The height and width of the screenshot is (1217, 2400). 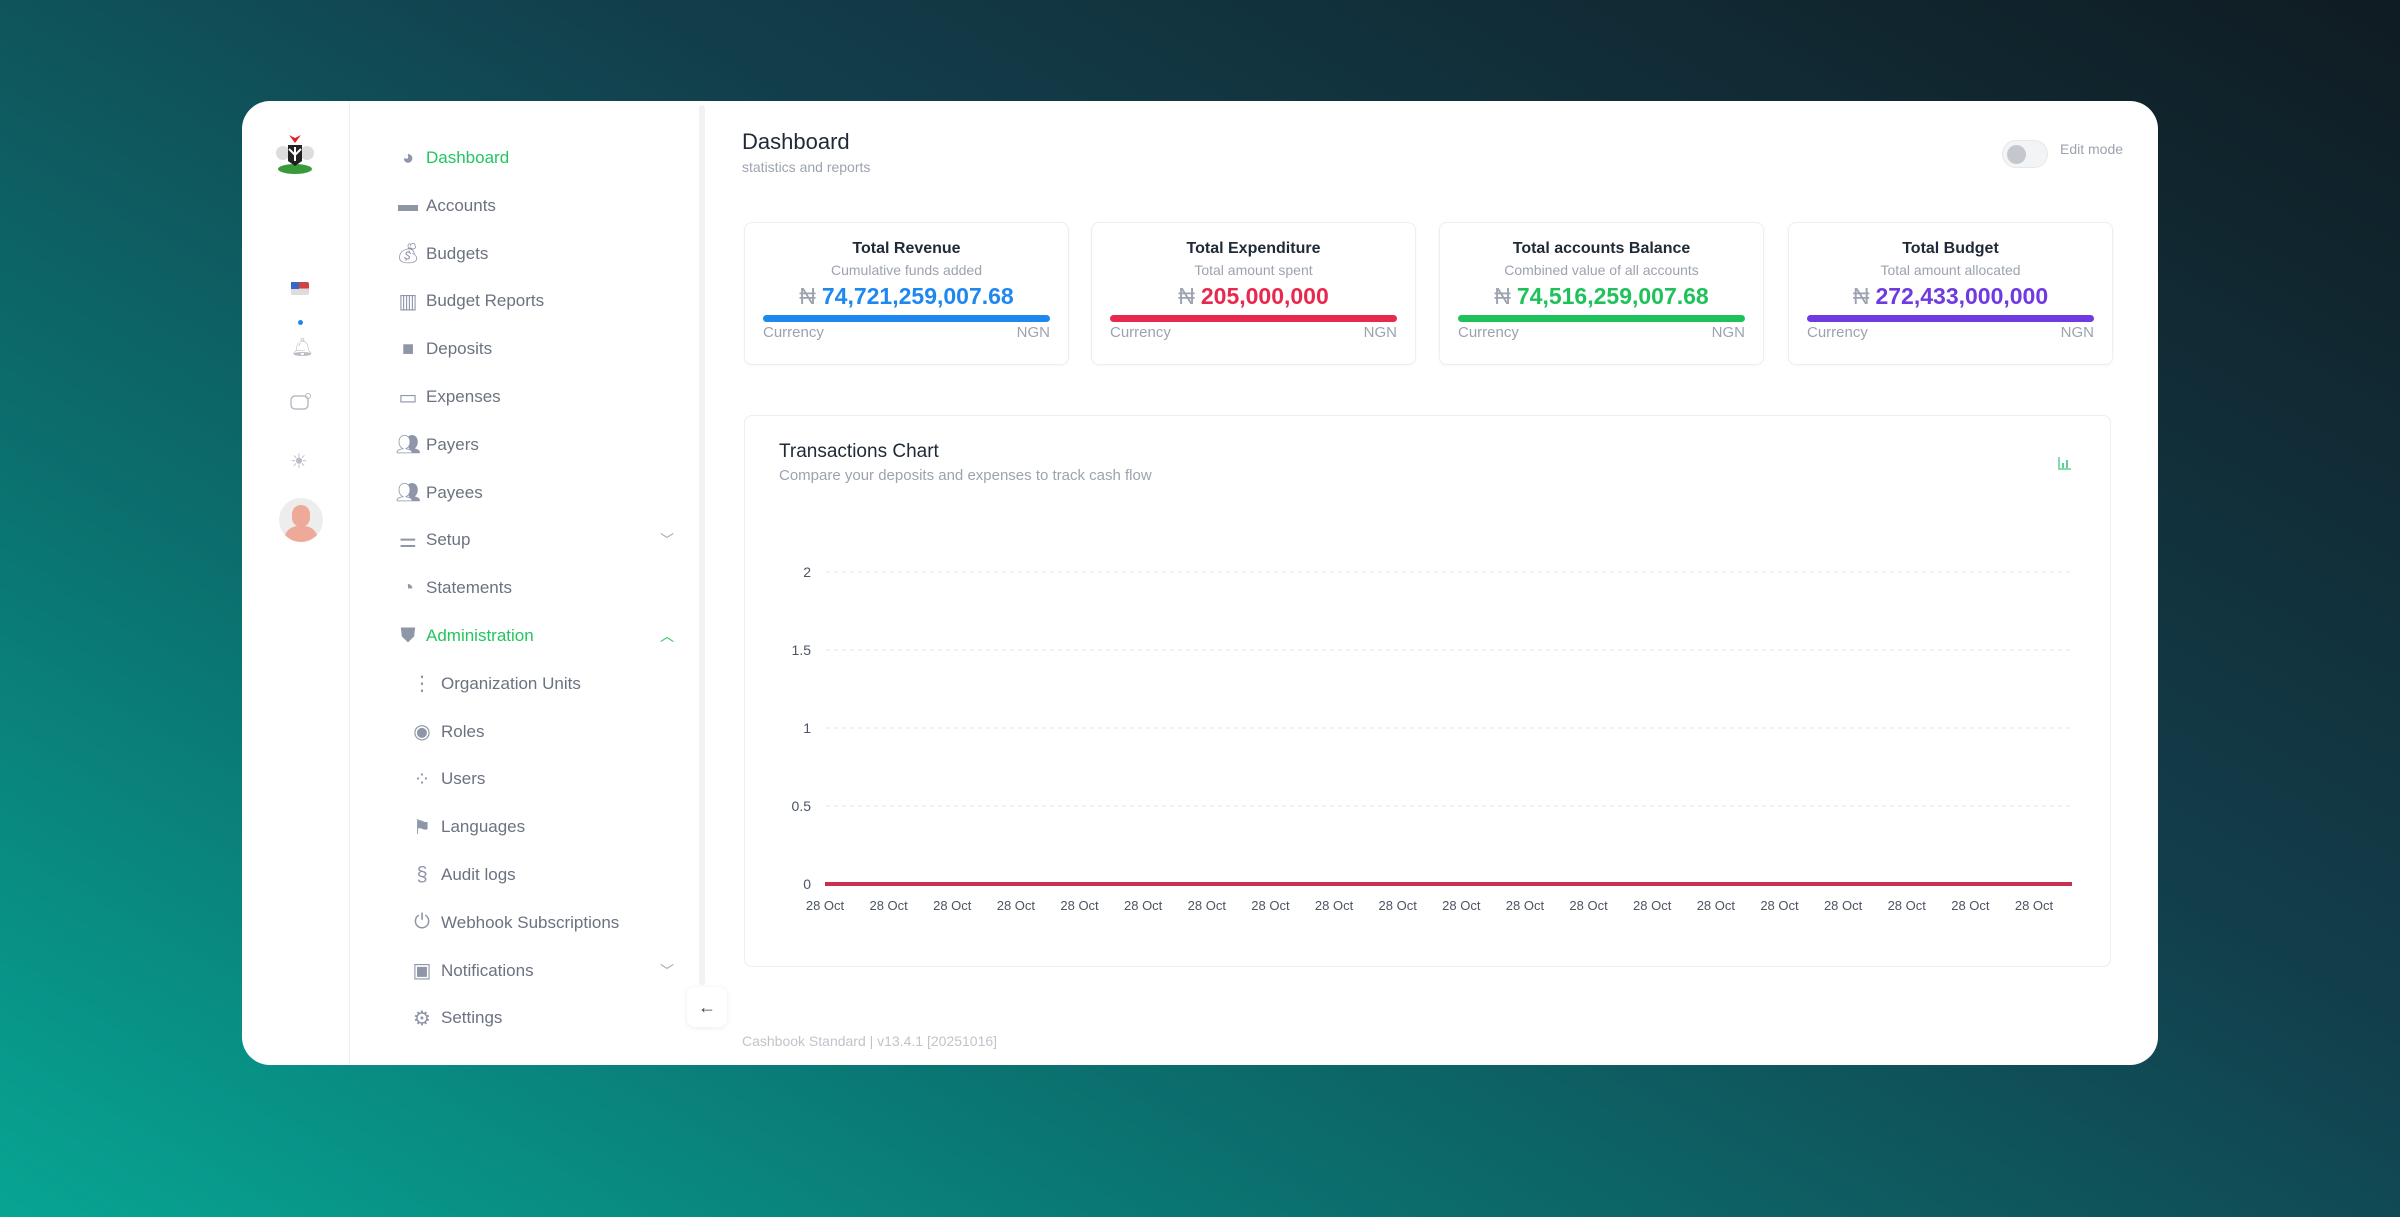 What do you see at coordinates (408, 254) in the screenshot?
I see `money-bag-icon: 💰︎` at bounding box center [408, 254].